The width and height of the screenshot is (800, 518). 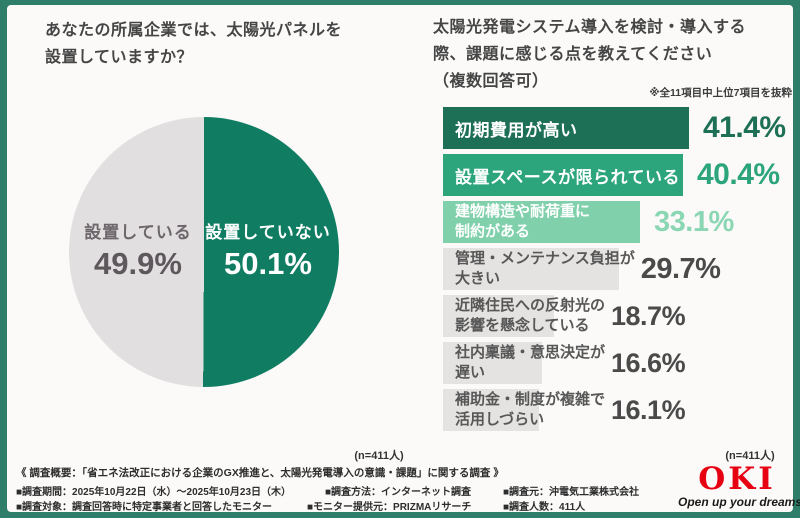 What do you see at coordinates (737, 479) in the screenshot?
I see `oki-logo-text: OKI` at bounding box center [737, 479].